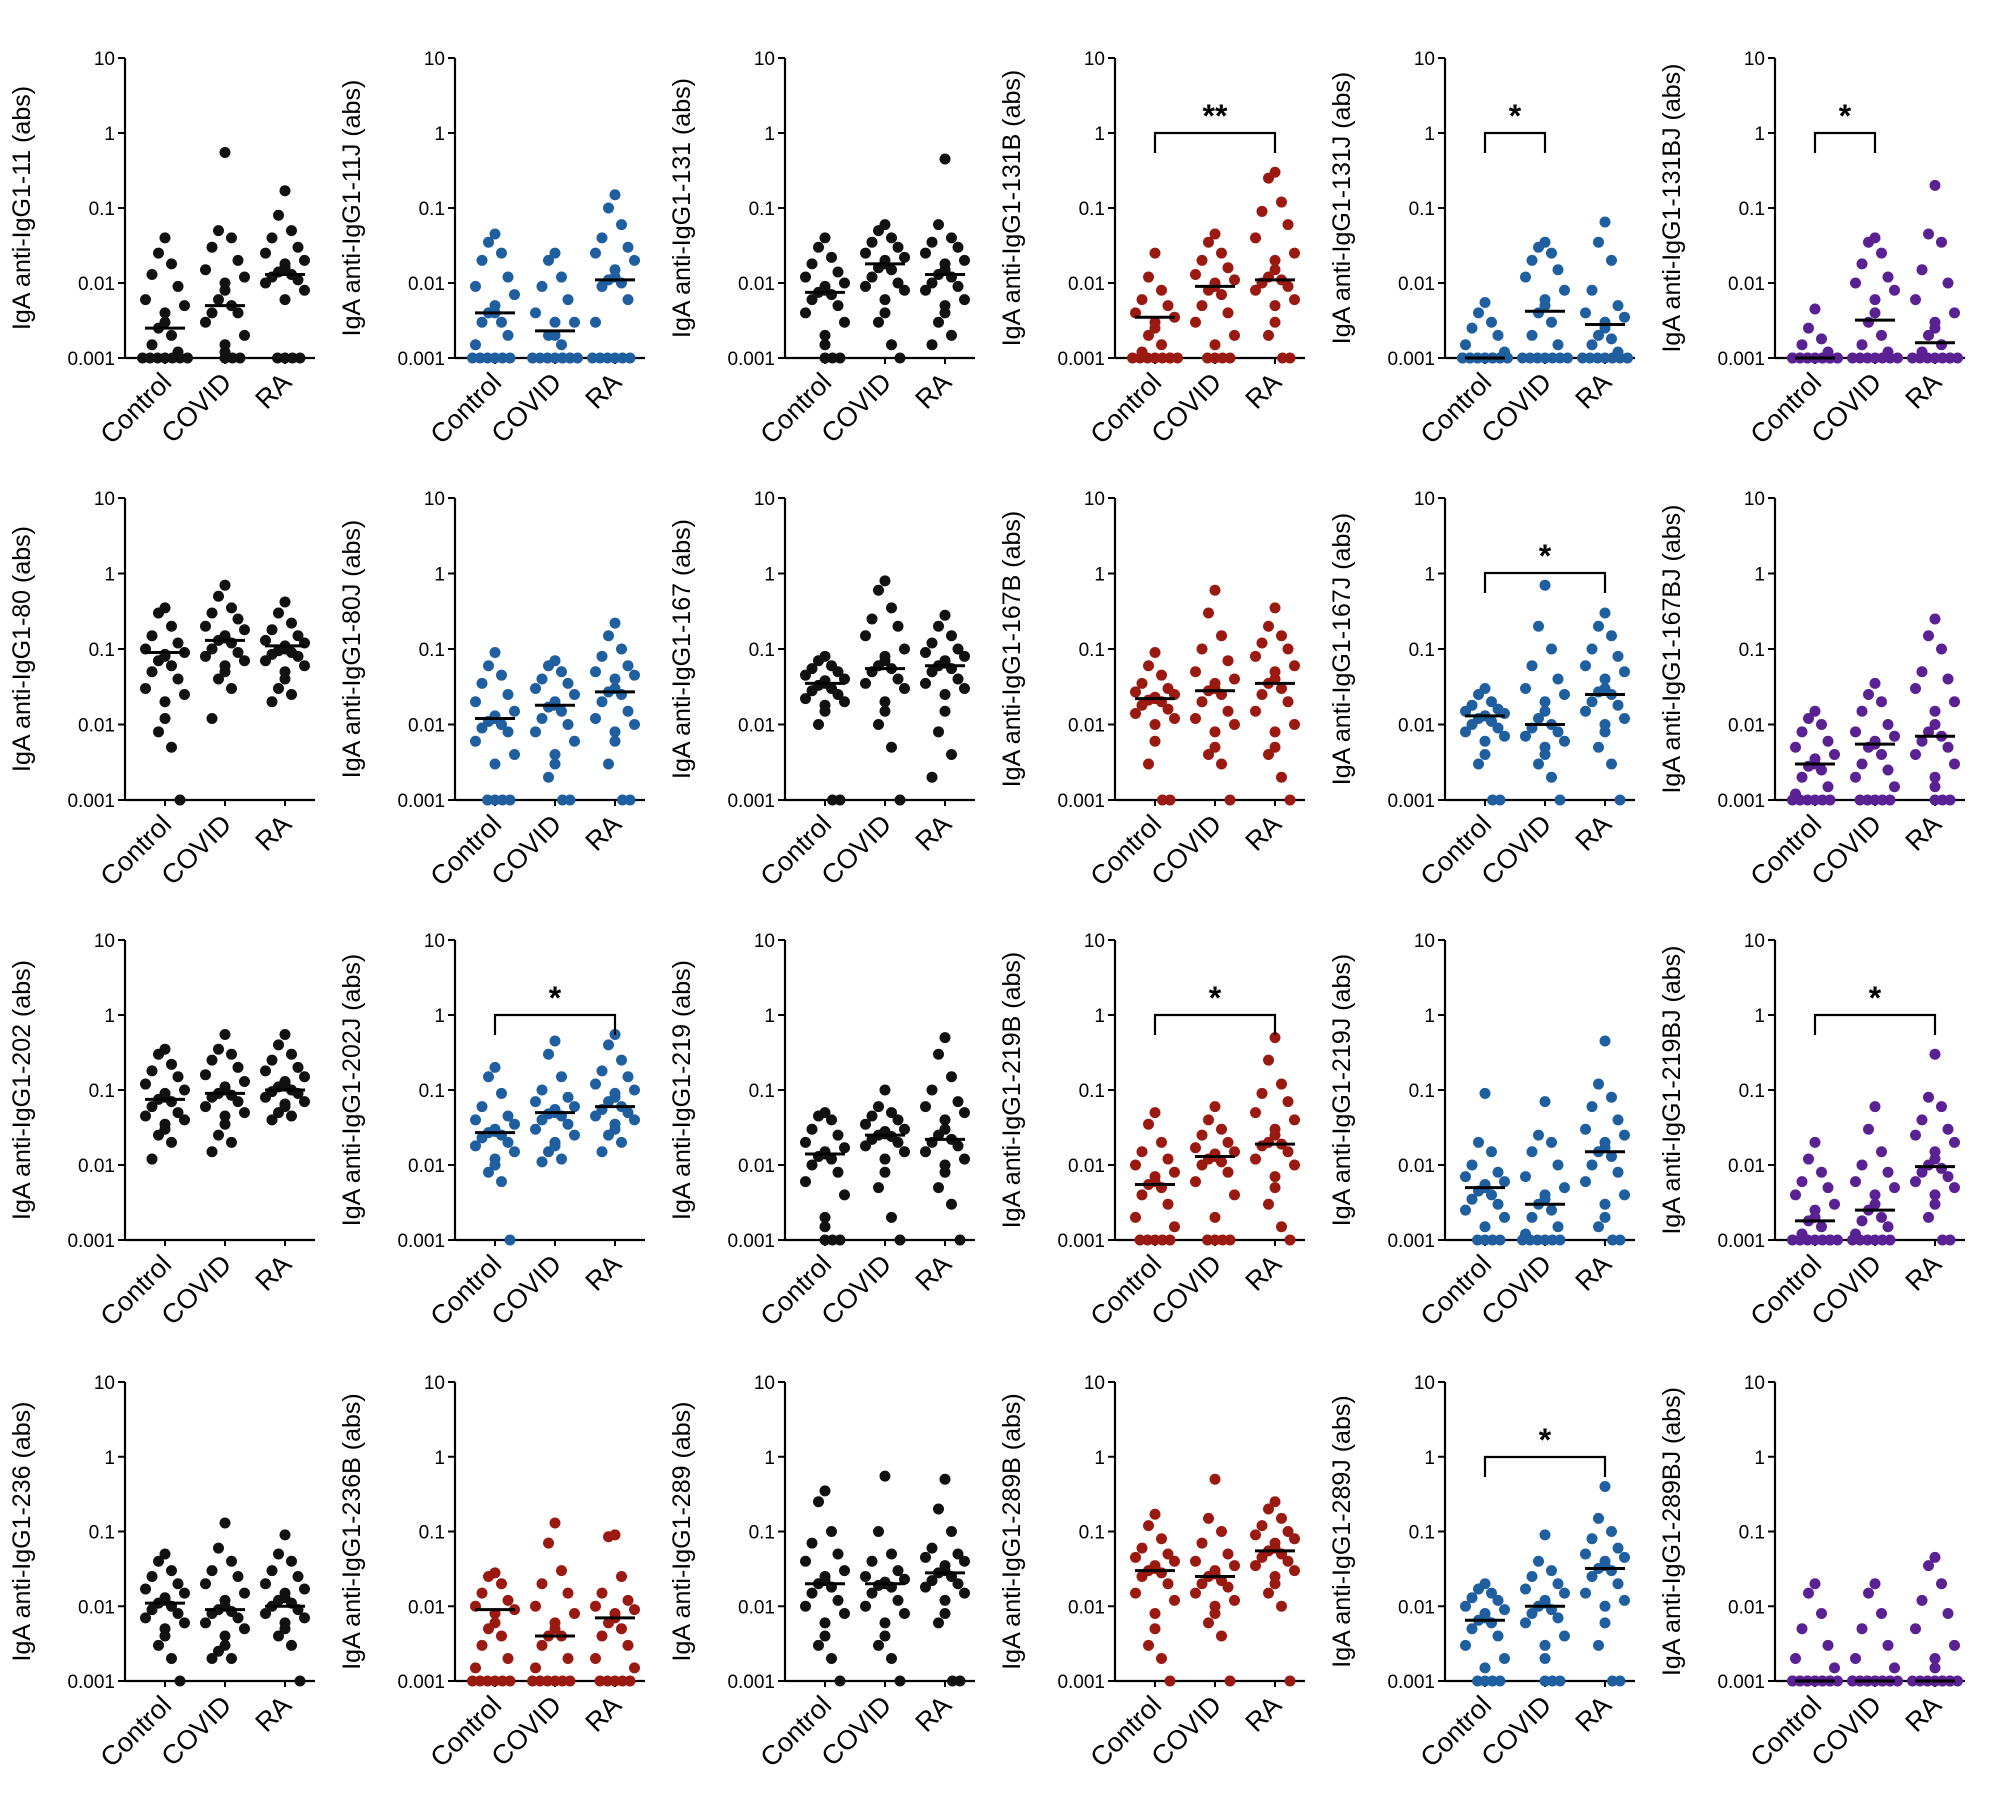  What do you see at coordinates (682, 1532) in the screenshot?
I see `y-axis-title: IgA anti-IgG1-289 (abs)` at bounding box center [682, 1532].